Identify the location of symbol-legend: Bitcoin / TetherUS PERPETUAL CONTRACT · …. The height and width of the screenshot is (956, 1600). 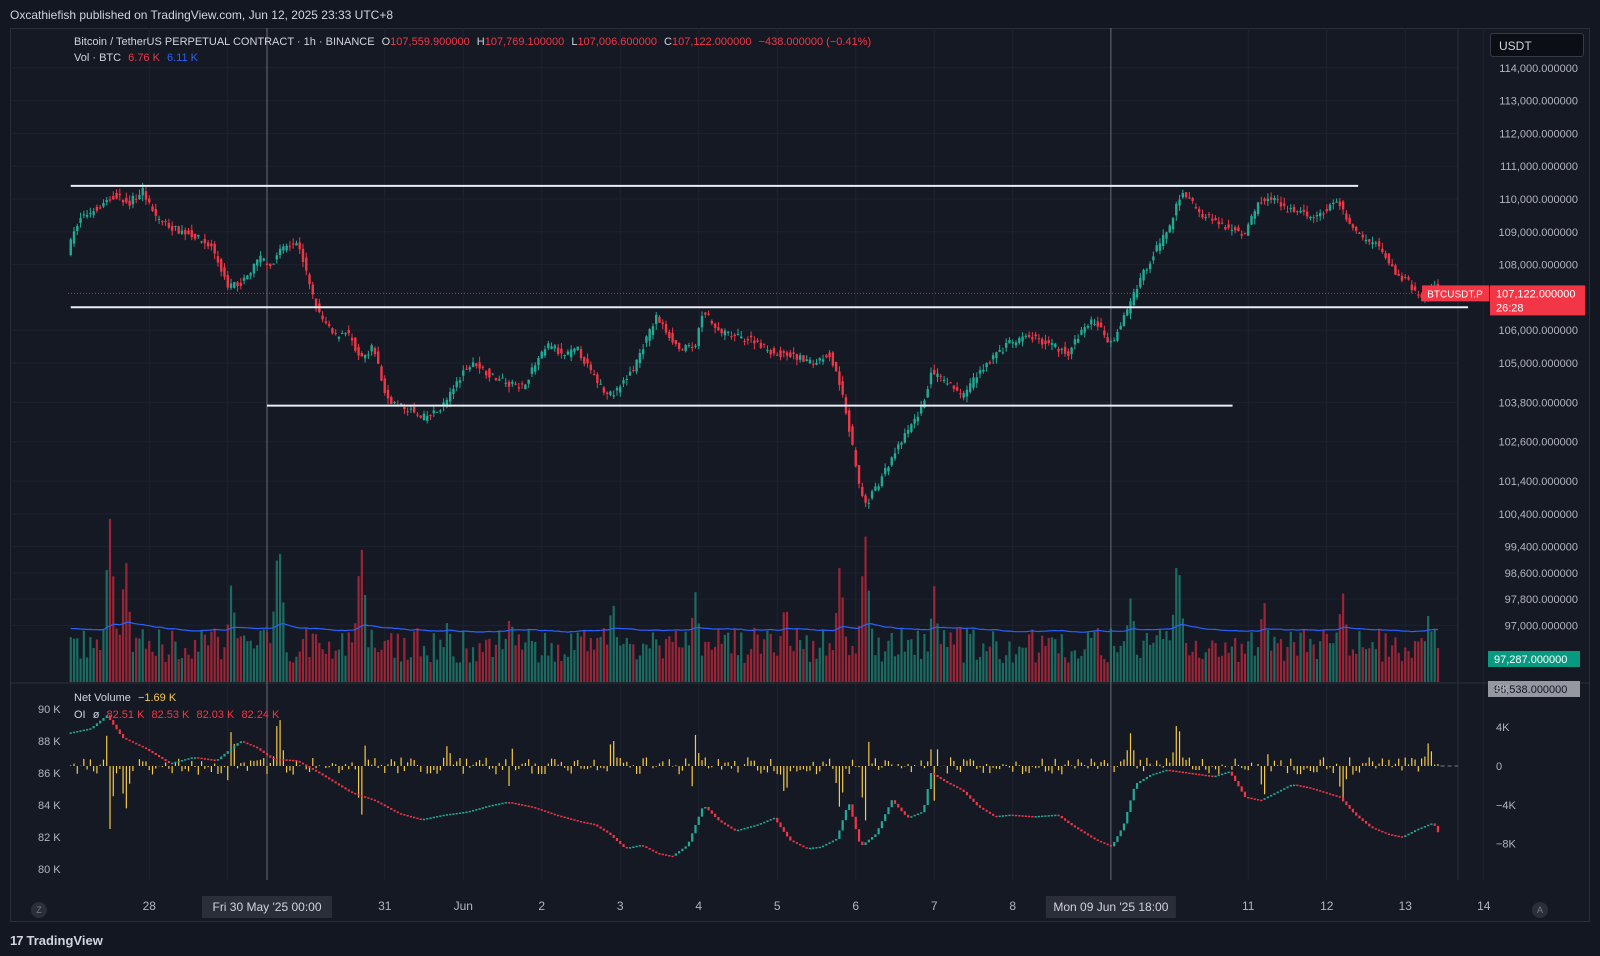
(474, 42).